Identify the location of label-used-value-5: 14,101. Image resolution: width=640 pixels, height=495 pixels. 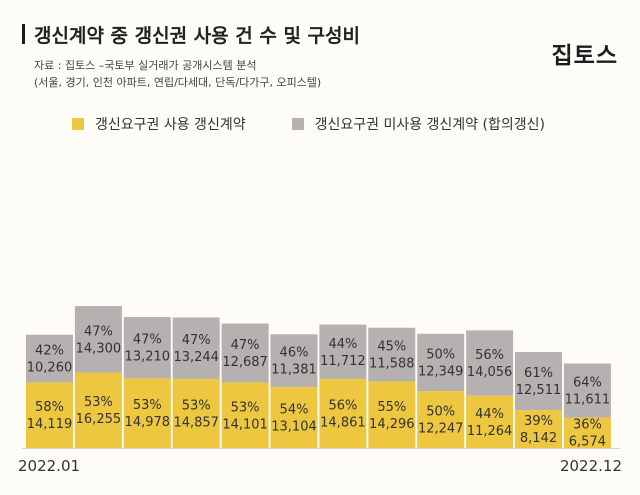
(245, 424).